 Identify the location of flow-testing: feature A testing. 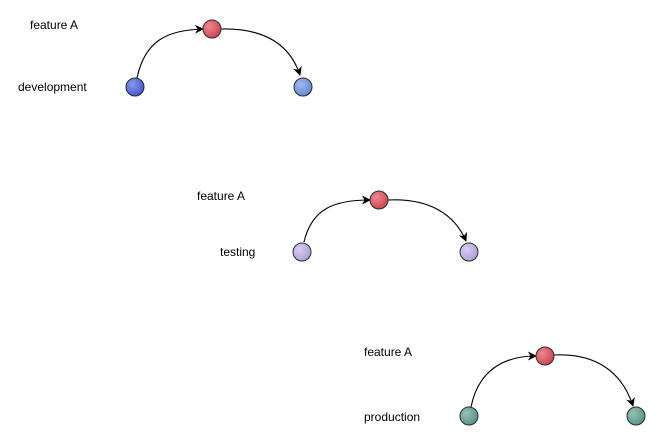
(338, 225).